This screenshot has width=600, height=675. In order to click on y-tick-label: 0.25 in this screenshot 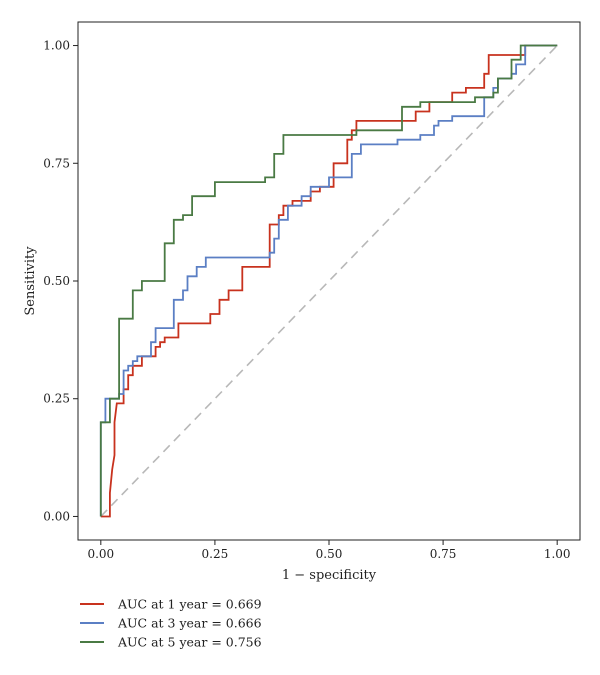, I will do `click(56, 399)`.